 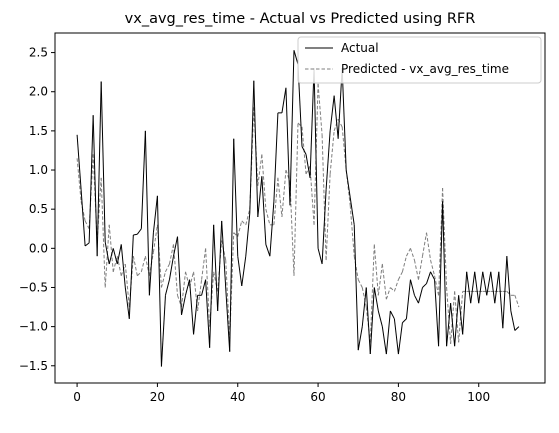 I want to click on y-tick-label: 0.5, so click(x=38, y=209).